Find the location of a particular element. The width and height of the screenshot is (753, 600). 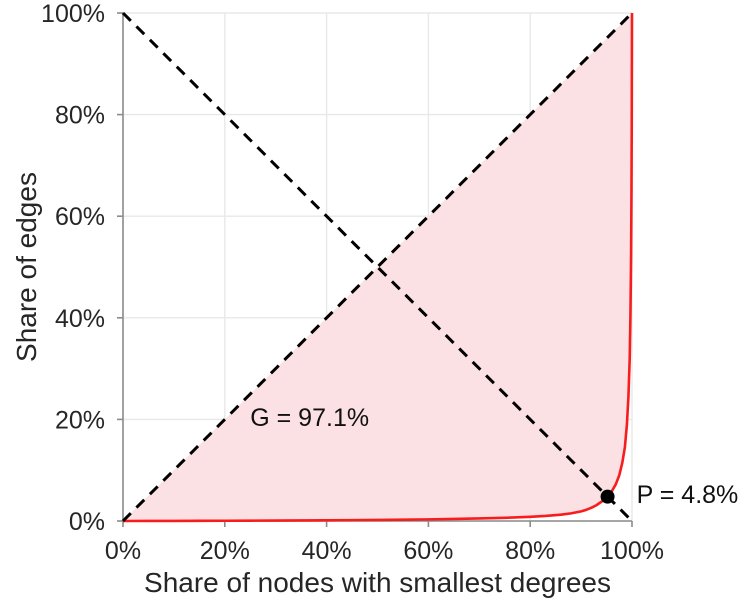

x-tick-label: 40% is located at coordinates (327, 551).